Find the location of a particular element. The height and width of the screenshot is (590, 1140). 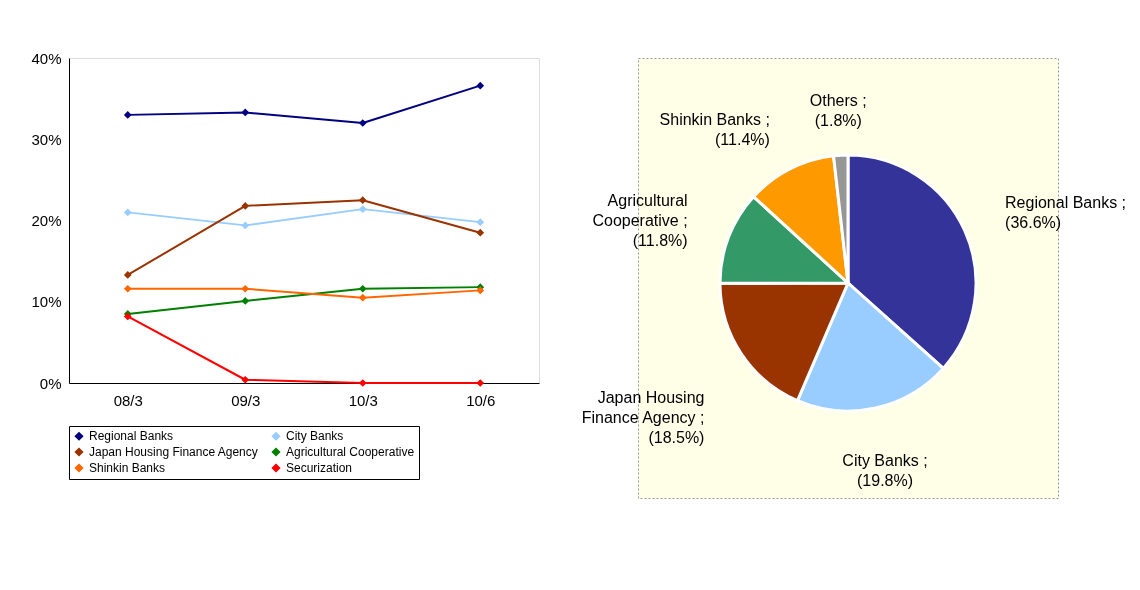

legend-label: Regional Banks is located at coordinates (131, 436).